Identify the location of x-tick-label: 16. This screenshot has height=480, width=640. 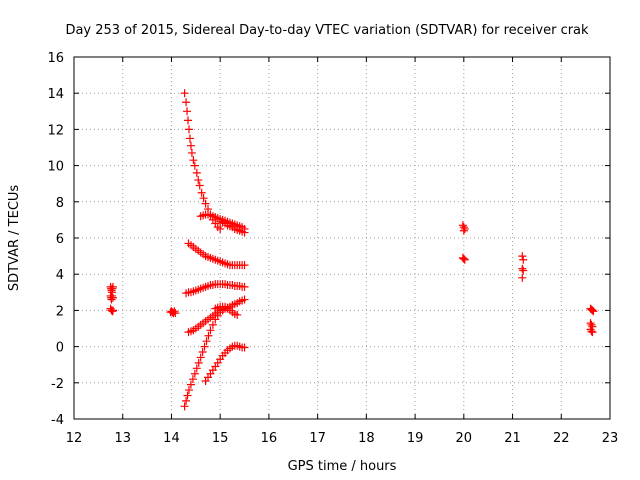
(269, 438).